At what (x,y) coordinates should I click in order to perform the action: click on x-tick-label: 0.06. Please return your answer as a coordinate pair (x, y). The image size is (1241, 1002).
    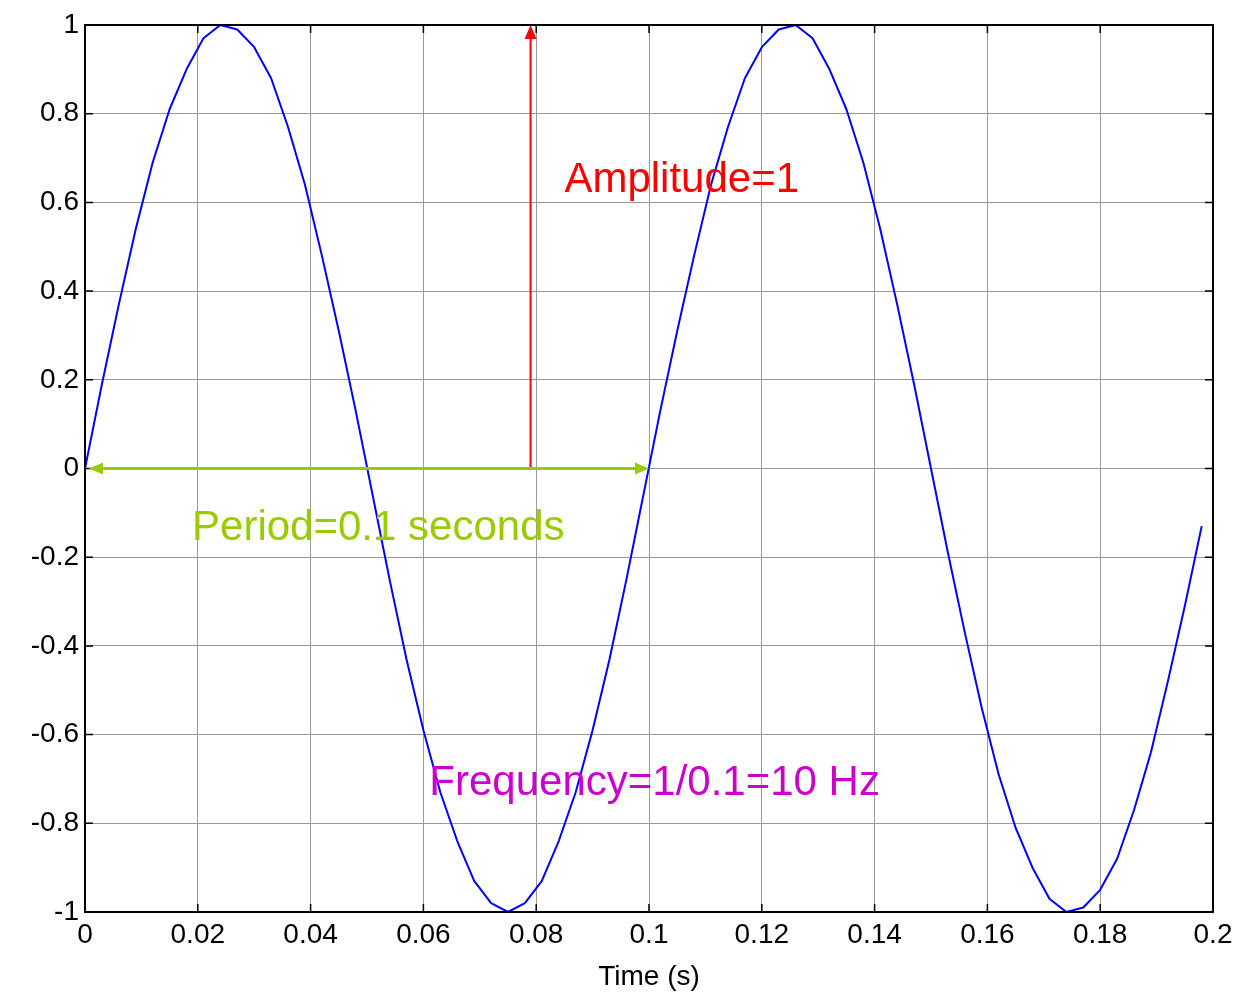
    Looking at the image, I should click on (423, 933).